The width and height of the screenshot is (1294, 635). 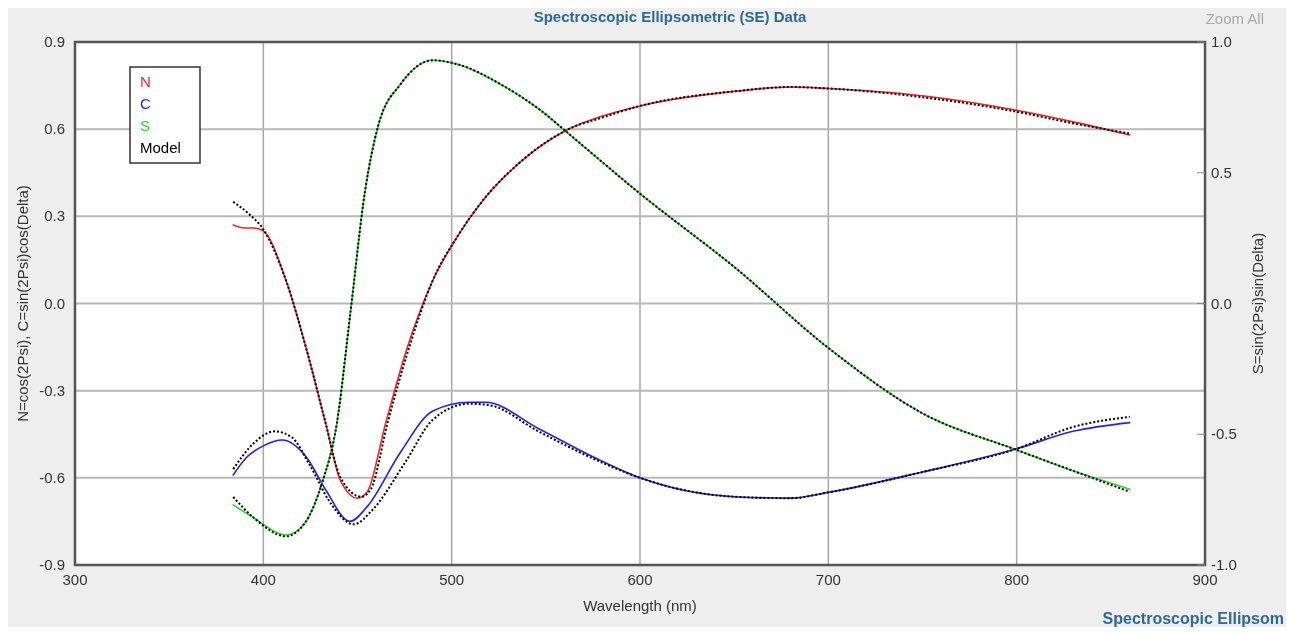 What do you see at coordinates (52, 390) in the screenshot?
I see `y-tick-label: -0.3` at bounding box center [52, 390].